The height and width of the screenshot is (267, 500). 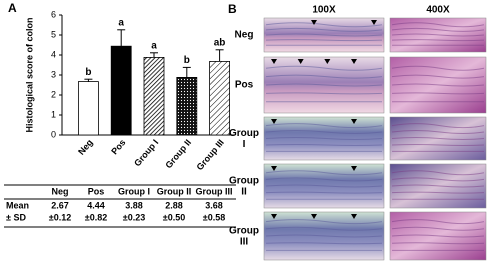 I want to click on row-label: Group II, so click(x=244, y=186).